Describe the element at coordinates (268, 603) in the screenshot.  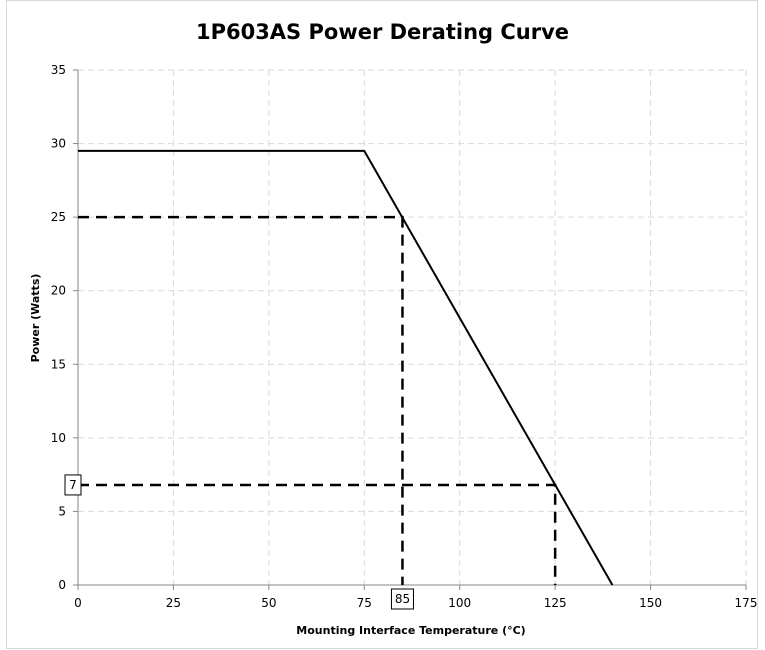
I see `x-tick-label: 50` at that location.